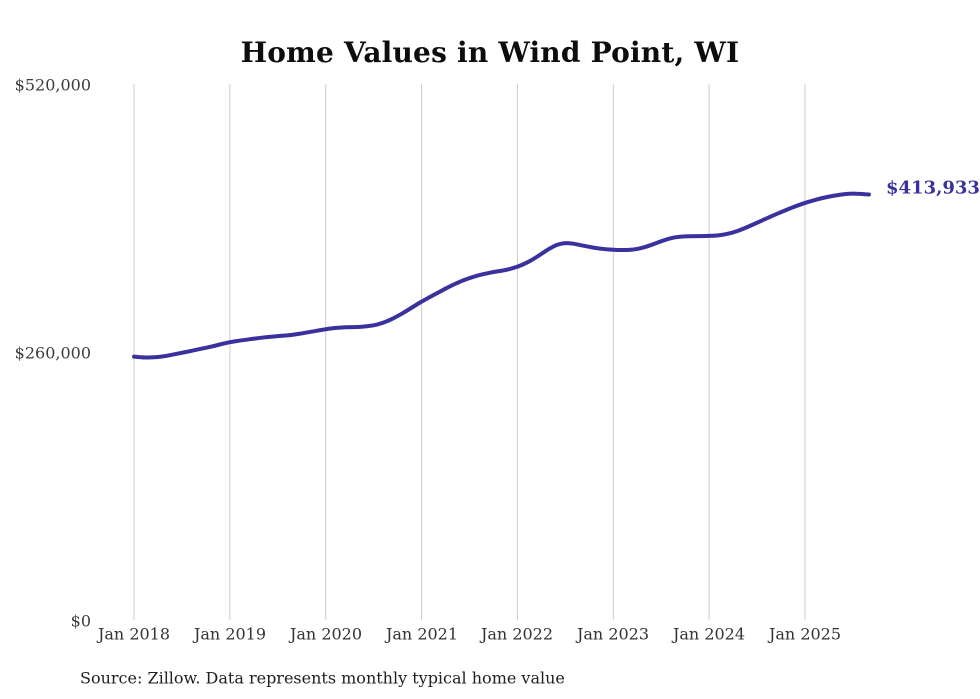 The image size is (980, 699). What do you see at coordinates (613, 634) in the screenshot?
I see `x-tick-label-2023: Jan 2023` at bounding box center [613, 634].